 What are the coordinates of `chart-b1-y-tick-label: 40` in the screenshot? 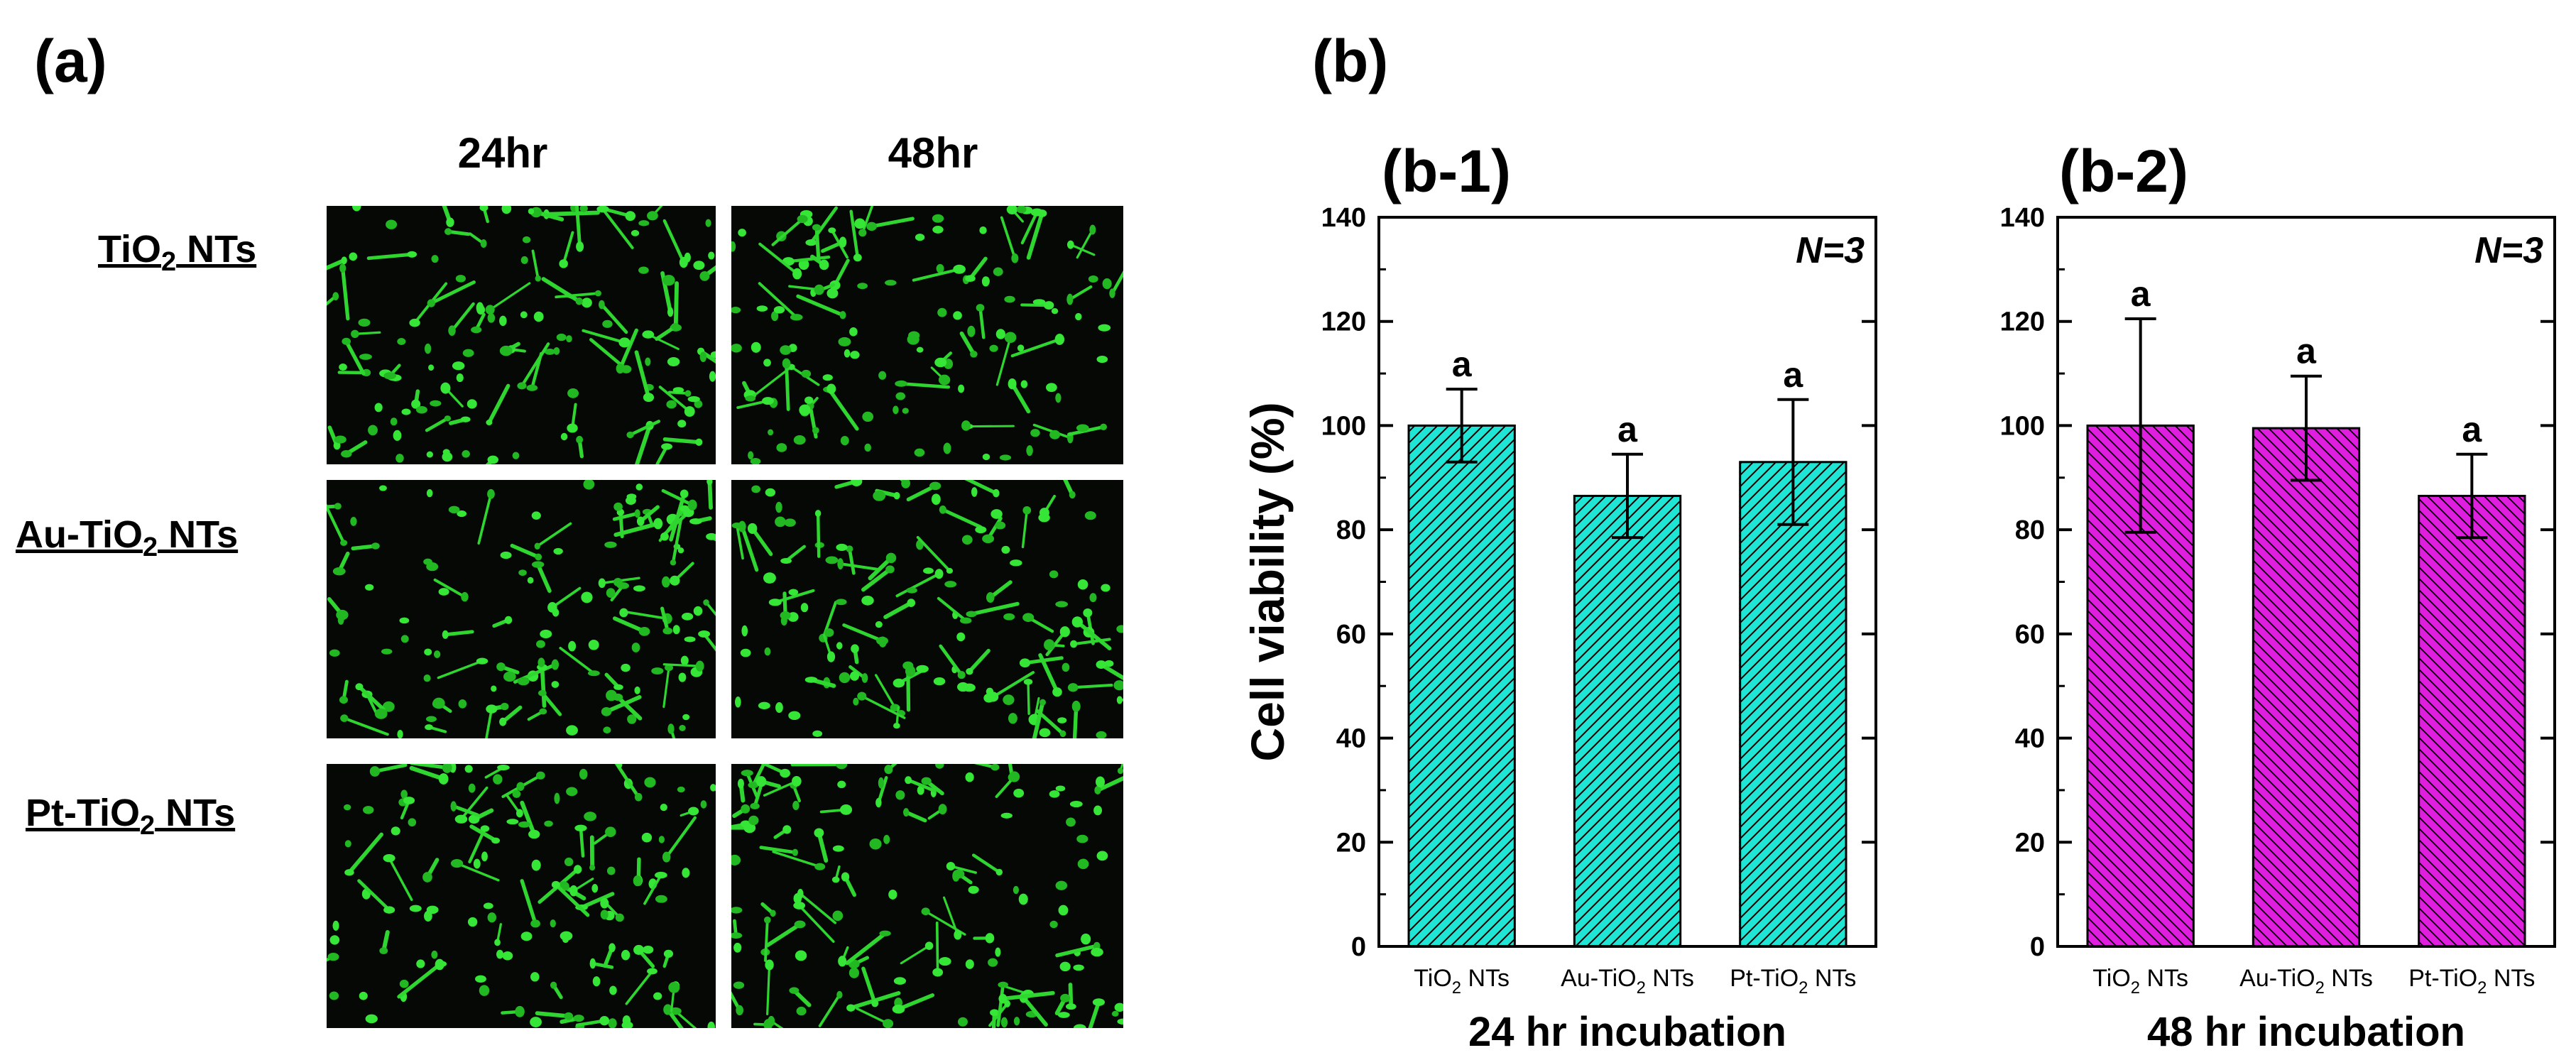 It's located at (1351, 739).